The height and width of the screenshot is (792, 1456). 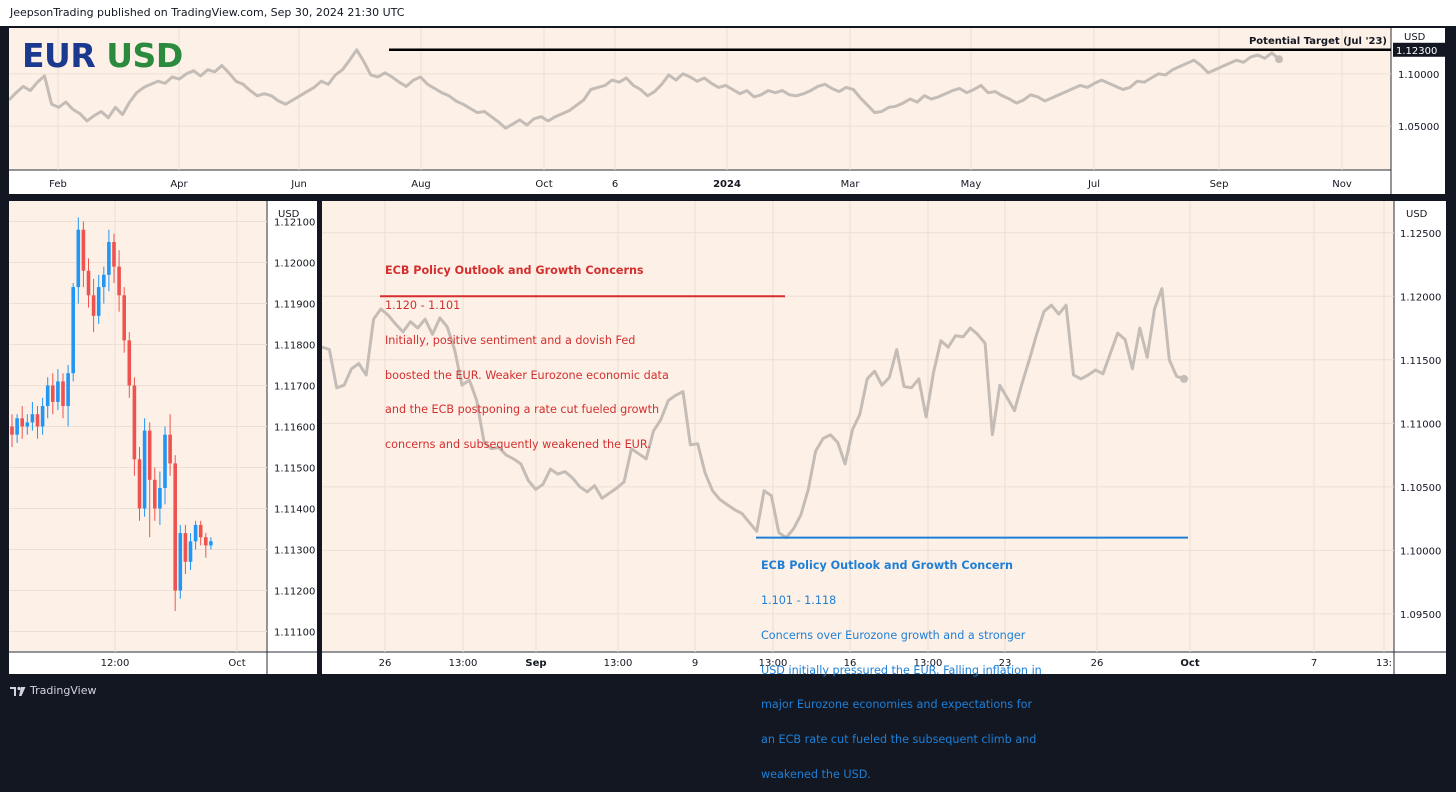 I want to click on time-axis, so click(x=700, y=182).